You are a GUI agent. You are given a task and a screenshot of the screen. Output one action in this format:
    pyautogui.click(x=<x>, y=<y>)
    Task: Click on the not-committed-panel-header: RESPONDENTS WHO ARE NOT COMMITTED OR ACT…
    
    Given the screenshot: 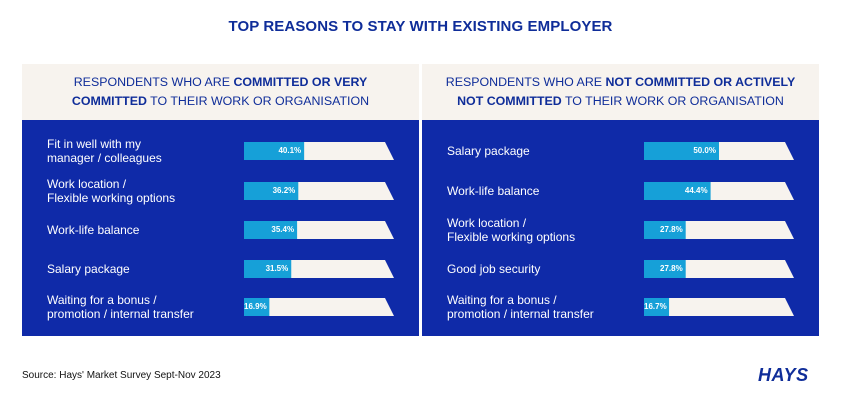 What is the action you would take?
    pyautogui.click(x=620, y=92)
    